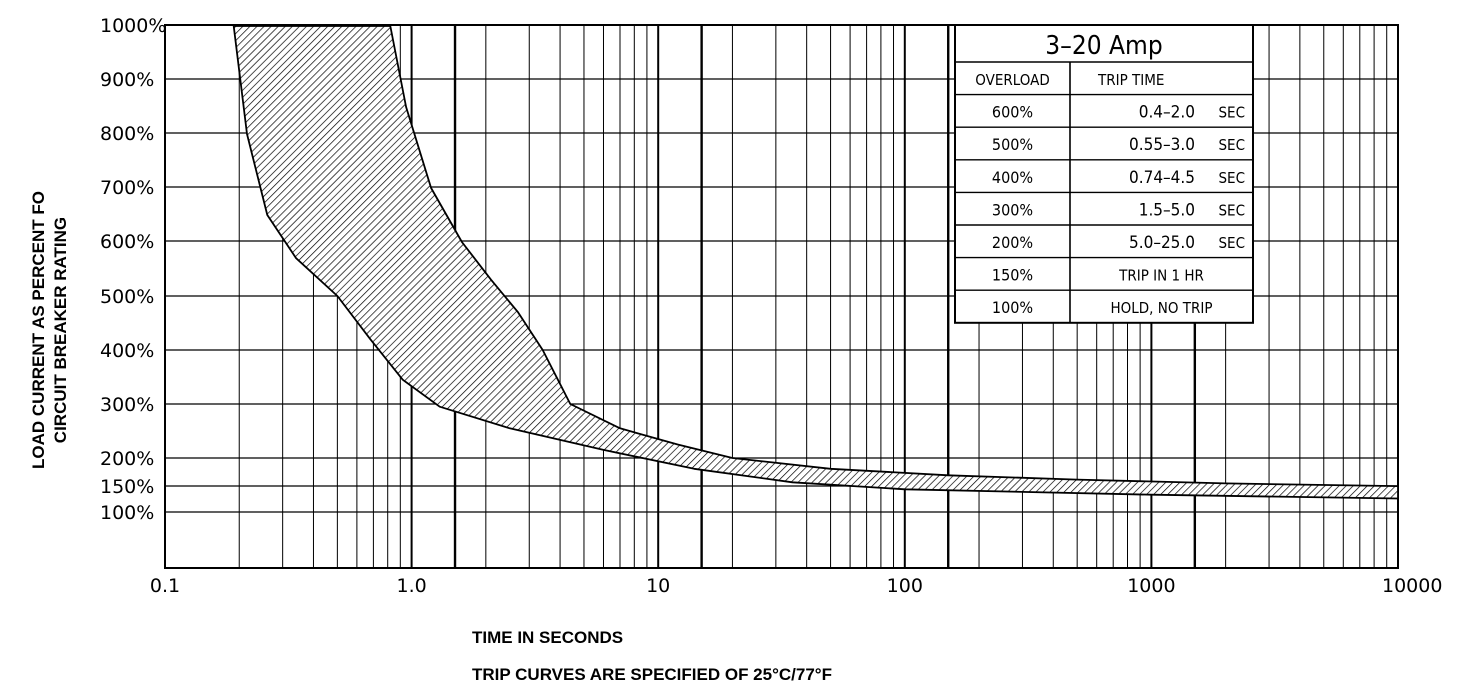 The image size is (1465, 694). I want to click on x-tick-label: 10, so click(658, 586).